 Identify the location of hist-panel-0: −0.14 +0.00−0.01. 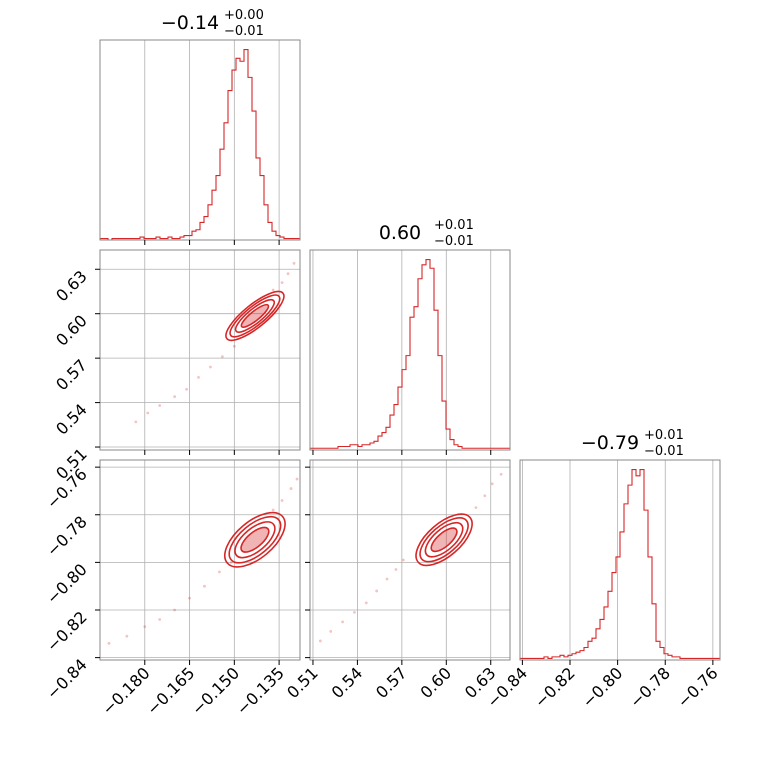
(200, 124).